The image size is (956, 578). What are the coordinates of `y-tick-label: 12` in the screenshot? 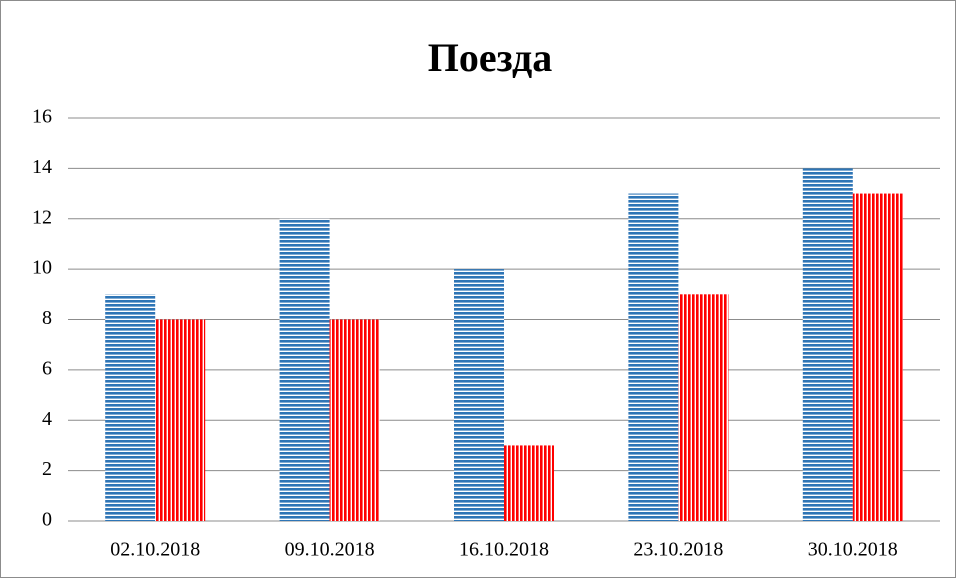 It's located at (42, 217).